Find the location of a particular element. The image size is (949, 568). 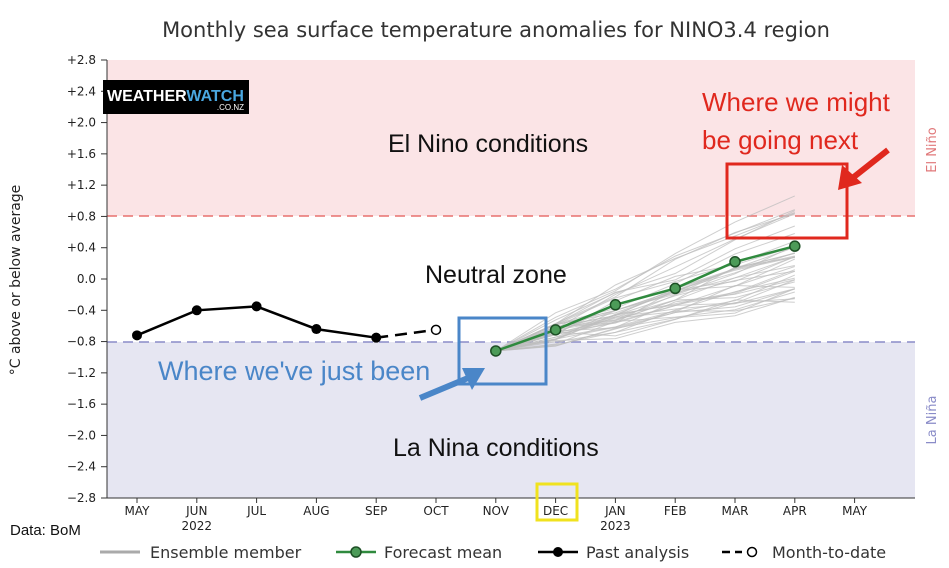

logo-subtext: .CO.NZ is located at coordinates (230, 107).